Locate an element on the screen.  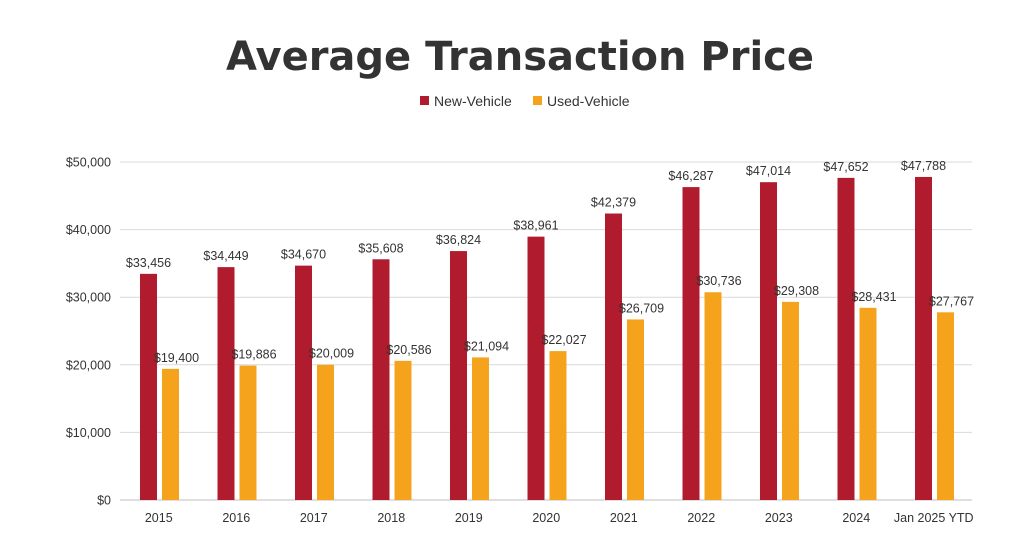
x-tick-label: 2016 is located at coordinates (236, 518).